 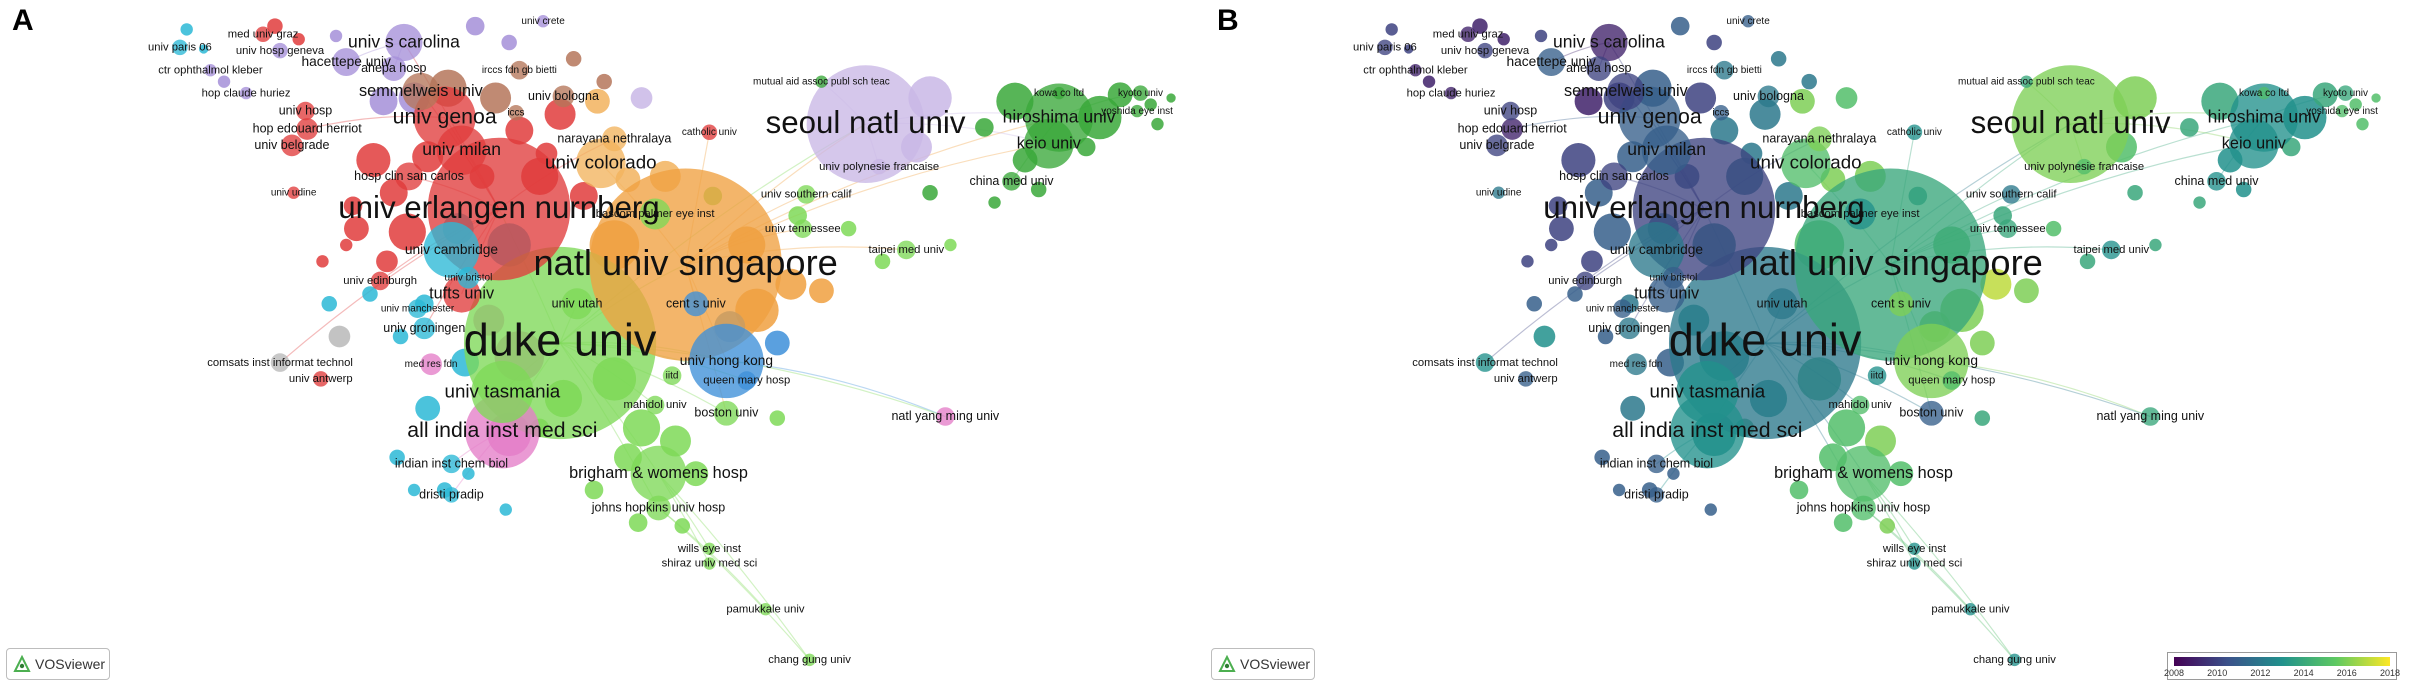 I want to click on node-univ-groningen, so click(x=1629, y=328).